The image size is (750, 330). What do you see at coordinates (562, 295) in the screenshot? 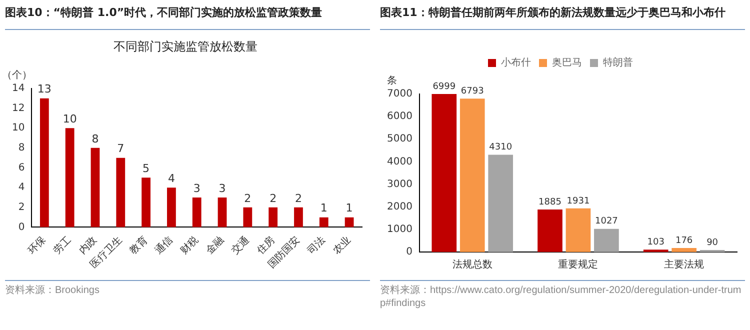
I see `text: 资料来源：https://www.cato.org/regulation/summer-2020/deregulation-under-trump#findings` at bounding box center [562, 295].